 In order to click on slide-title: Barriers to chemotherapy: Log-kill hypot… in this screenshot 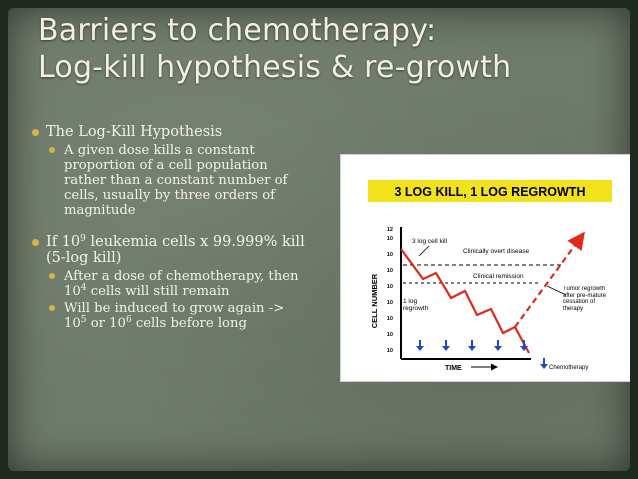, I will do `click(328, 49)`.